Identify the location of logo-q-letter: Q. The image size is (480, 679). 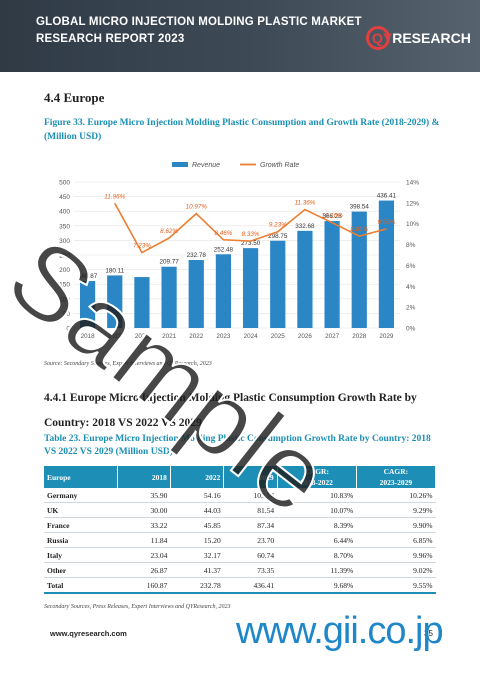
(377, 38).